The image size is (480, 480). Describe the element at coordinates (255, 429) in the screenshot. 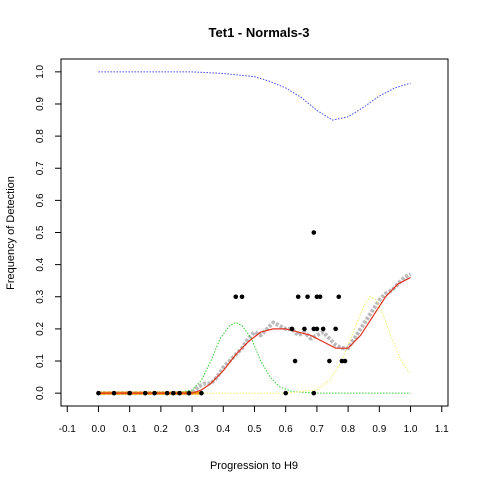

I see `x-tick-label: 0.5` at that location.